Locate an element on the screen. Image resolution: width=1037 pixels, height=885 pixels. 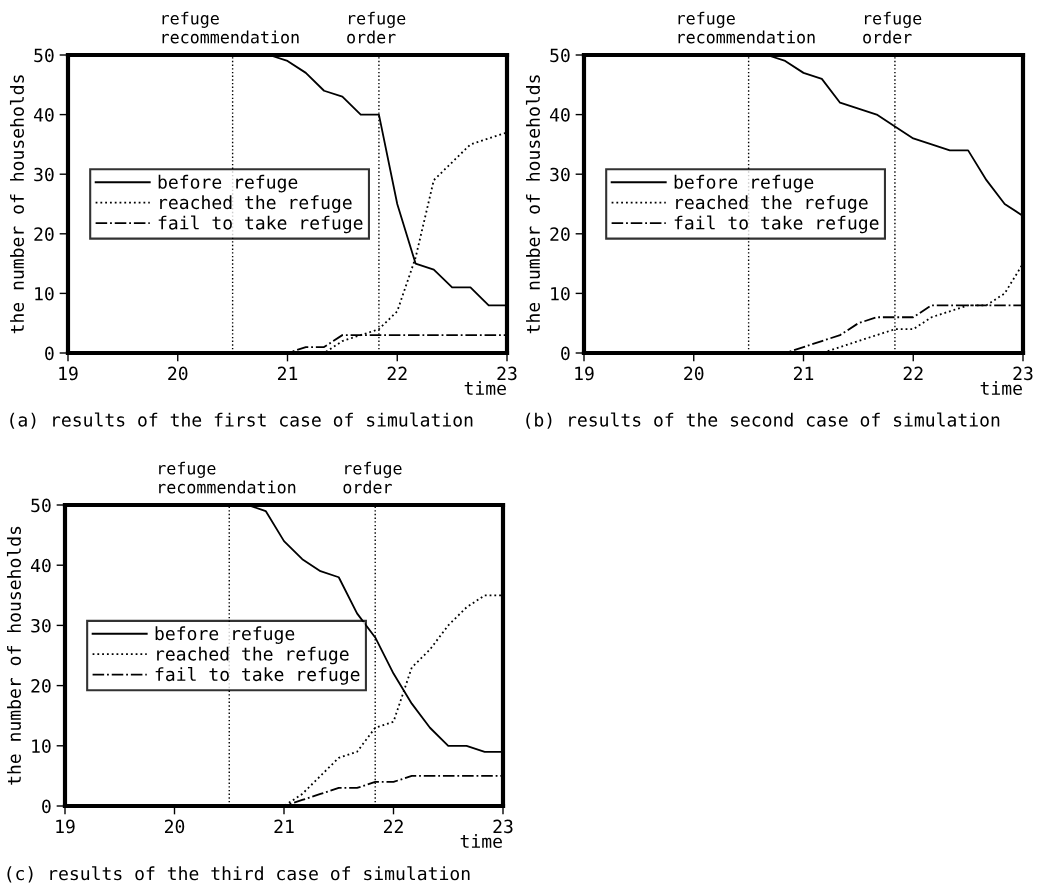
text: (c) results of the third case of simulation is located at coordinates (238, 874).